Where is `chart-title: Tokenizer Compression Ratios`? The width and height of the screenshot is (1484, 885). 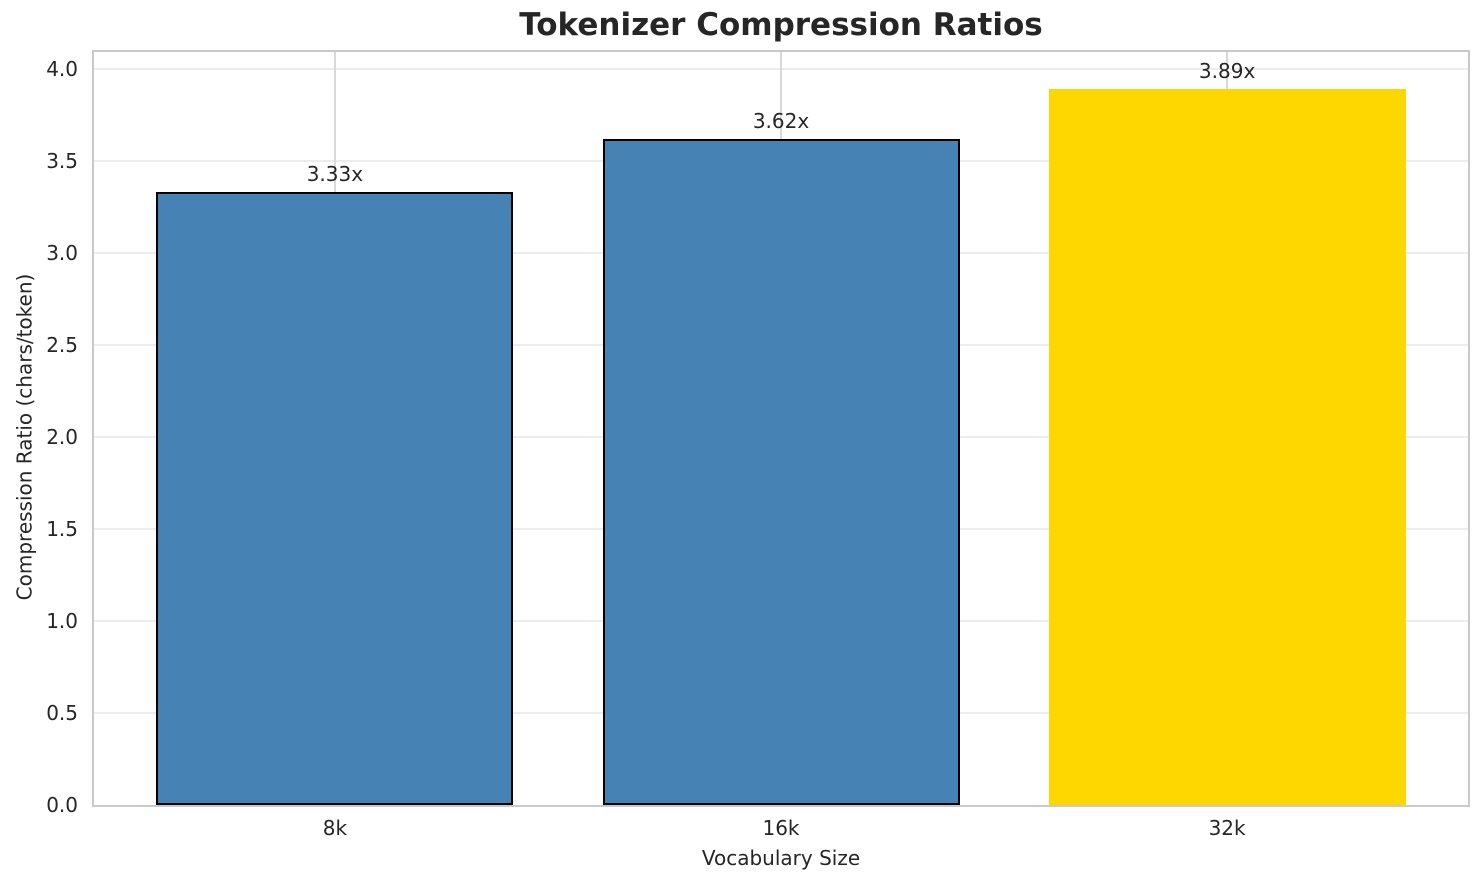 chart-title: Tokenizer Compression Ratios is located at coordinates (781, 25).